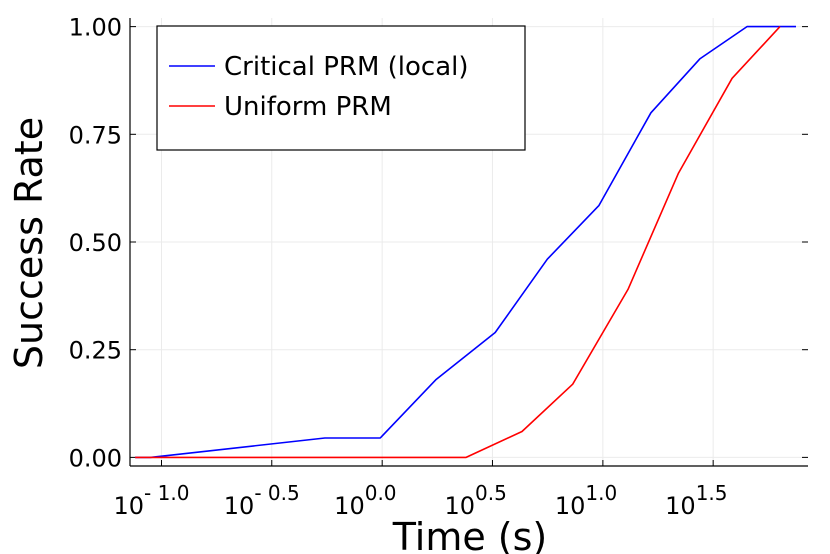 The height and width of the screenshot is (554, 830). I want to click on x-tick-label: 100.5, so click(475, 500).